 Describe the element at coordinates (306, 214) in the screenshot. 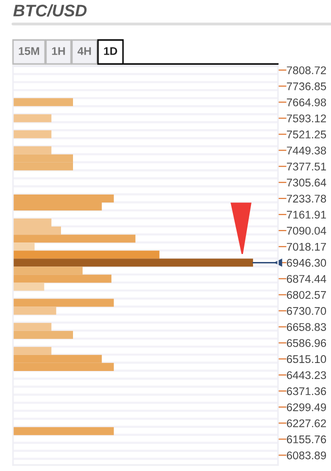

I see `y-tick-label: 7161.91` at that location.